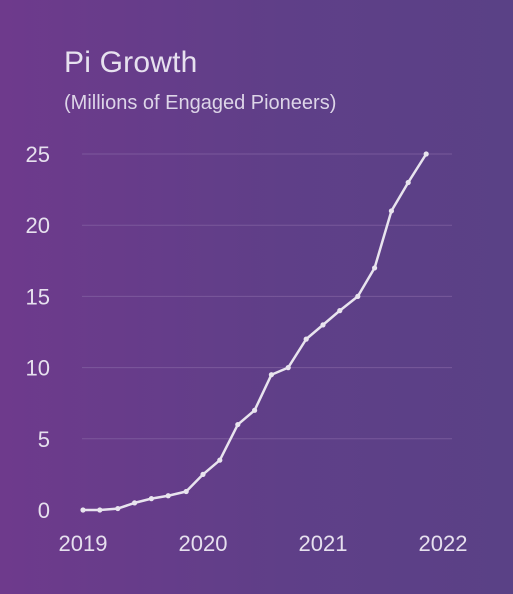 The image size is (513, 594). I want to click on x-axis-ticks: 2019 2020 2021 2022, so click(263, 543).